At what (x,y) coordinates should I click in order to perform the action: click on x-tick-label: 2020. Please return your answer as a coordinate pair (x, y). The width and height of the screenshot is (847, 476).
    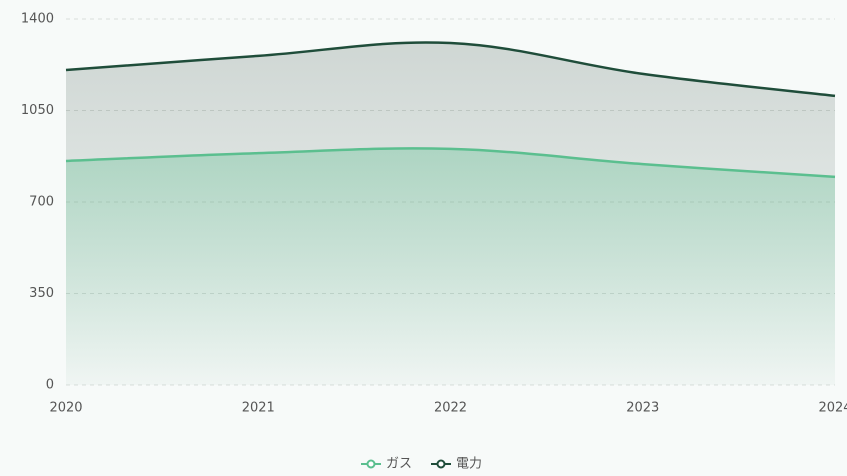
    Looking at the image, I should click on (65, 408).